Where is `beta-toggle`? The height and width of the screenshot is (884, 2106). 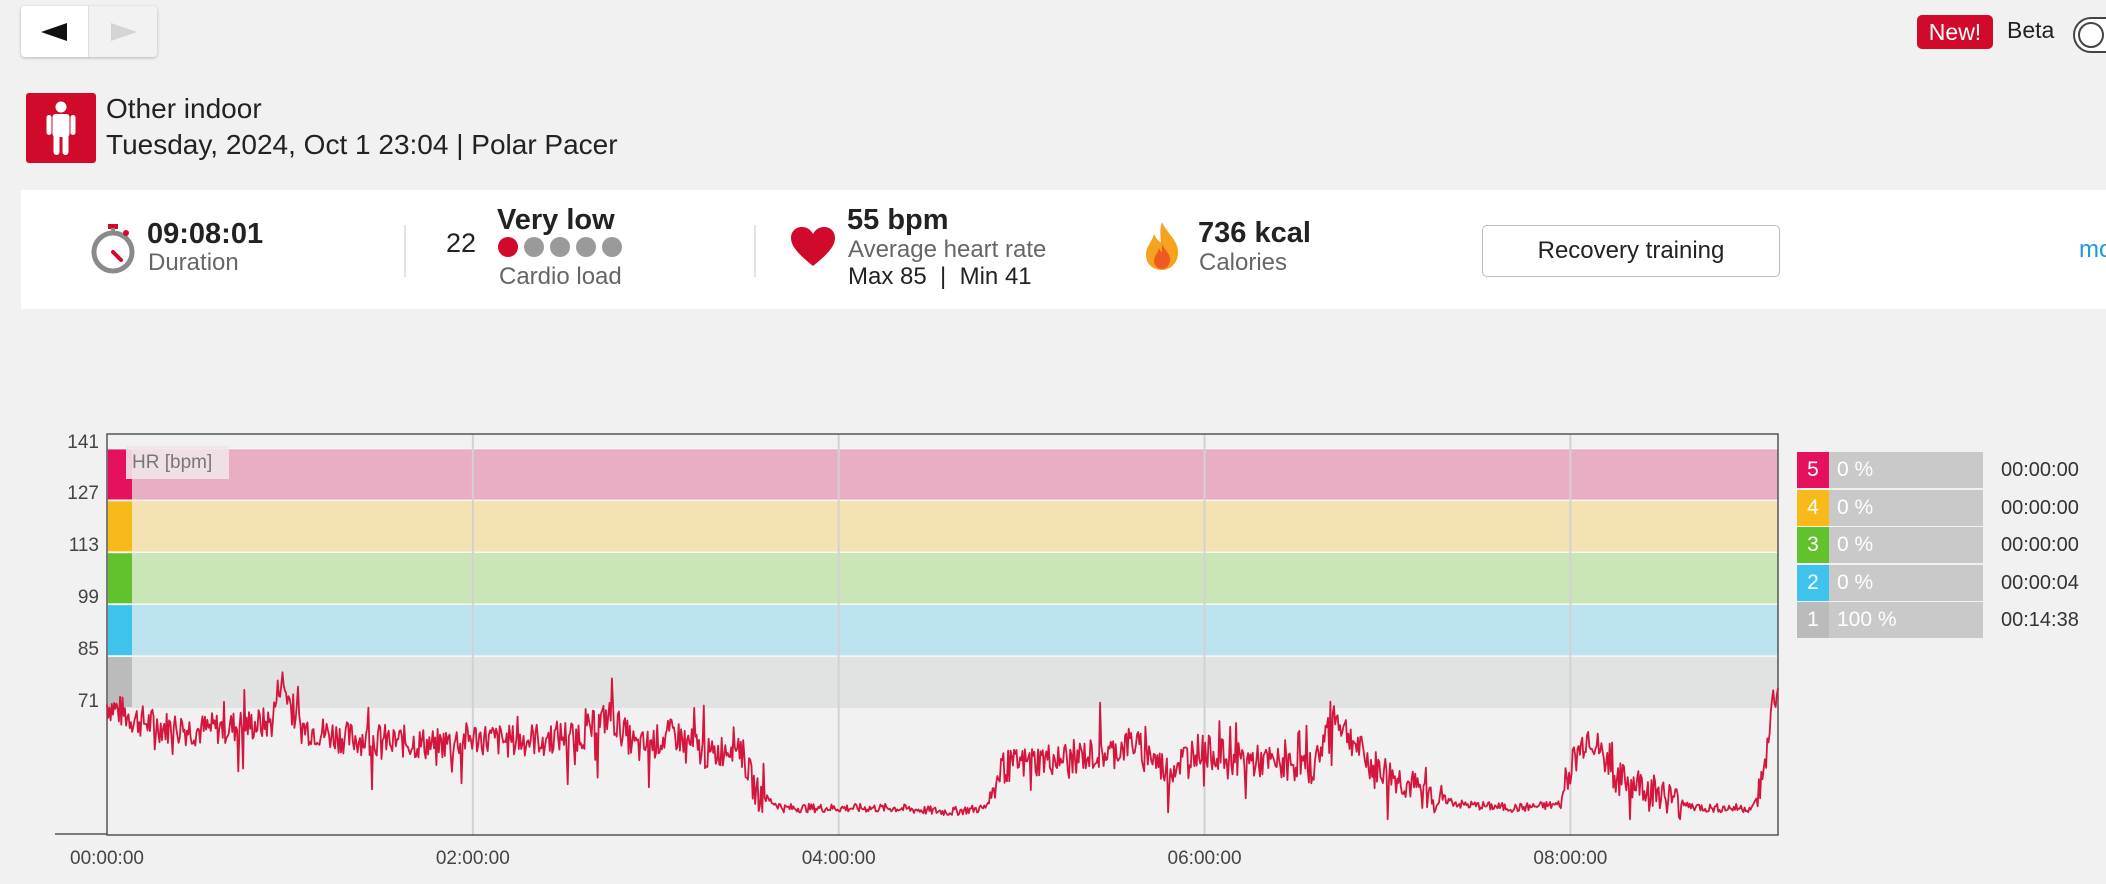 beta-toggle is located at coordinates (2089, 35).